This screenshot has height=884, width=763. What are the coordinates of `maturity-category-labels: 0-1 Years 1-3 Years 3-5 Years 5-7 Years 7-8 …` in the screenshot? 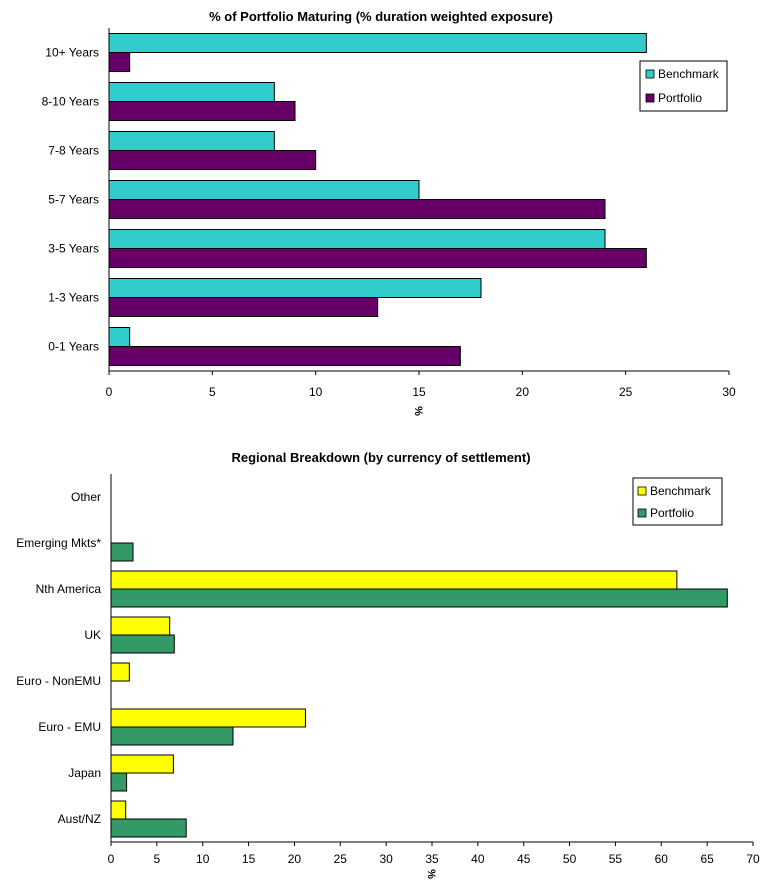 It's located at (70, 200).